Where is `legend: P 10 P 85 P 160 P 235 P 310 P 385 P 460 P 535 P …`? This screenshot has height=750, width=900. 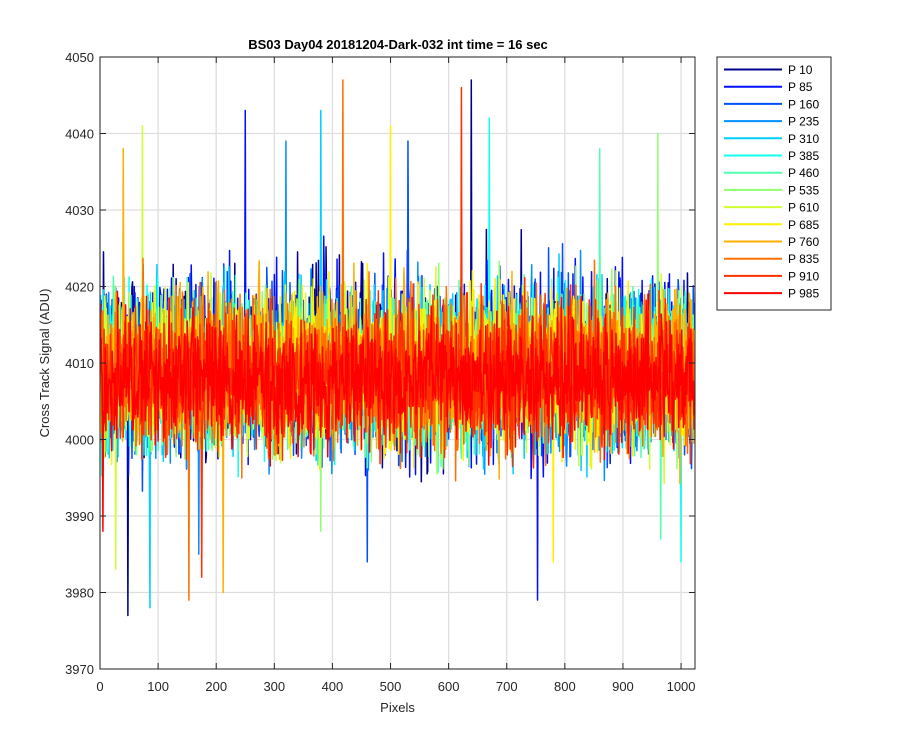
legend: P 10 P 85 P 160 P 235 P 310 P 385 P 460 P 535 P … is located at coordinates (774, 183).